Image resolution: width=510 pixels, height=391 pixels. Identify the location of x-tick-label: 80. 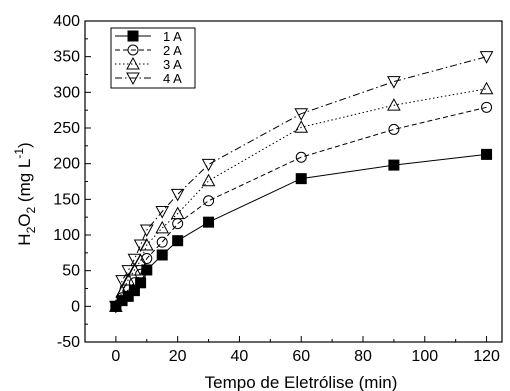
(363, 356).